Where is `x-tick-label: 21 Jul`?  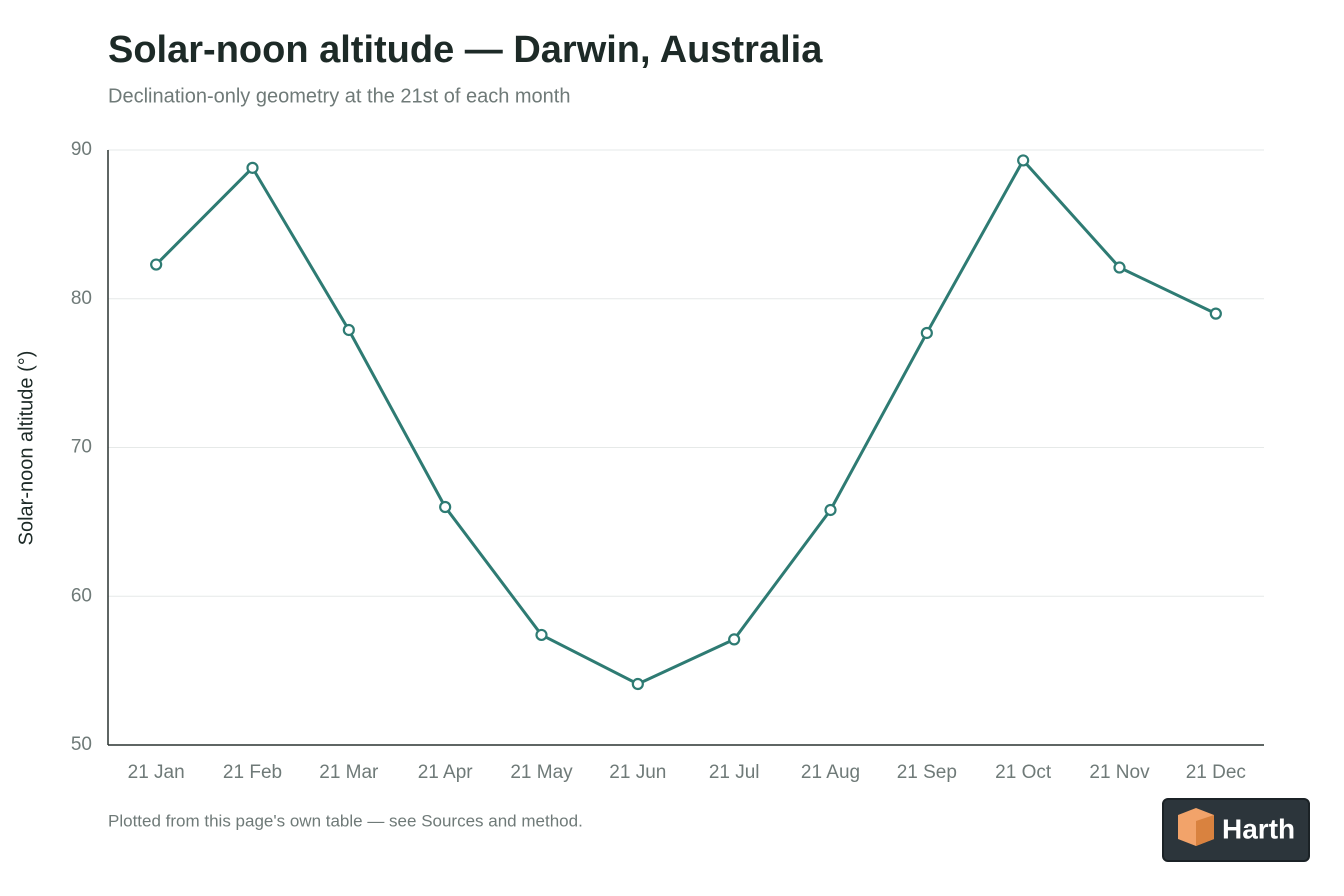
x-tick-label: 21 Jul is located at coordinates (734, 772).